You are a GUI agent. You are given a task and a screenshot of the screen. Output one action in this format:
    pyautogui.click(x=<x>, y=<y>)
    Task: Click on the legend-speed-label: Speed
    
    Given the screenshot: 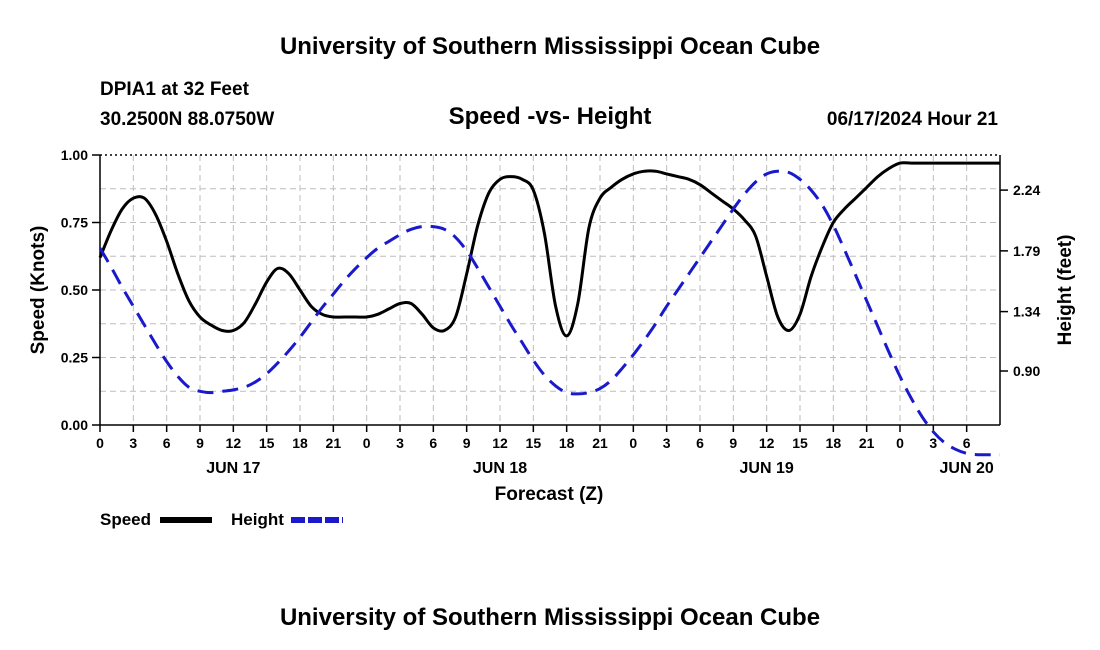 What is the action you would take?
    pyautogui.click(x=125, y=519)
    